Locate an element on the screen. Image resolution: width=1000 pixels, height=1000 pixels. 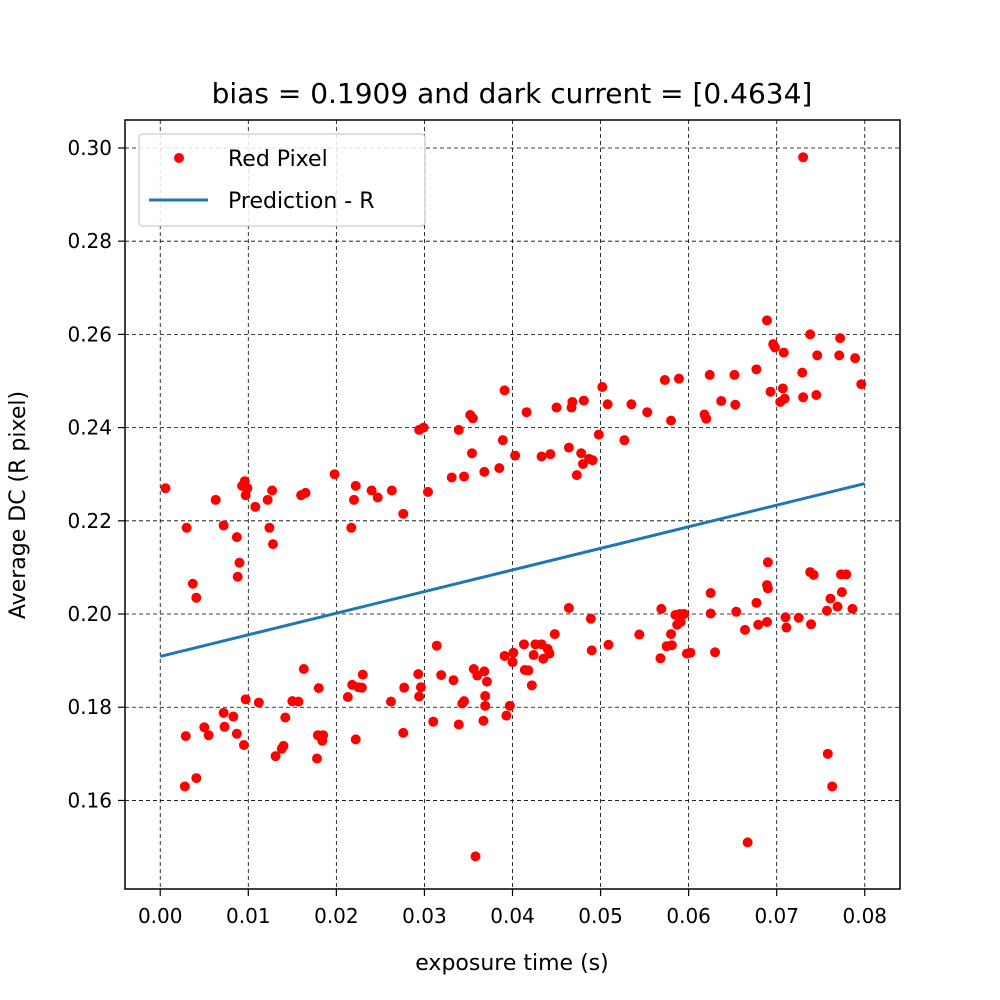
x-tick-label: 0.08 is located at coordinates (865, 916).